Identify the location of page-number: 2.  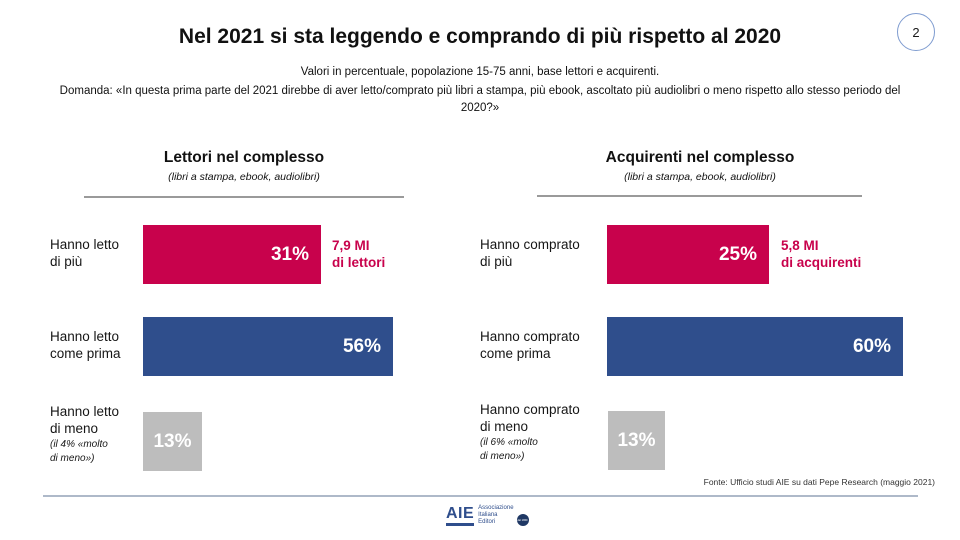
(916, 32).